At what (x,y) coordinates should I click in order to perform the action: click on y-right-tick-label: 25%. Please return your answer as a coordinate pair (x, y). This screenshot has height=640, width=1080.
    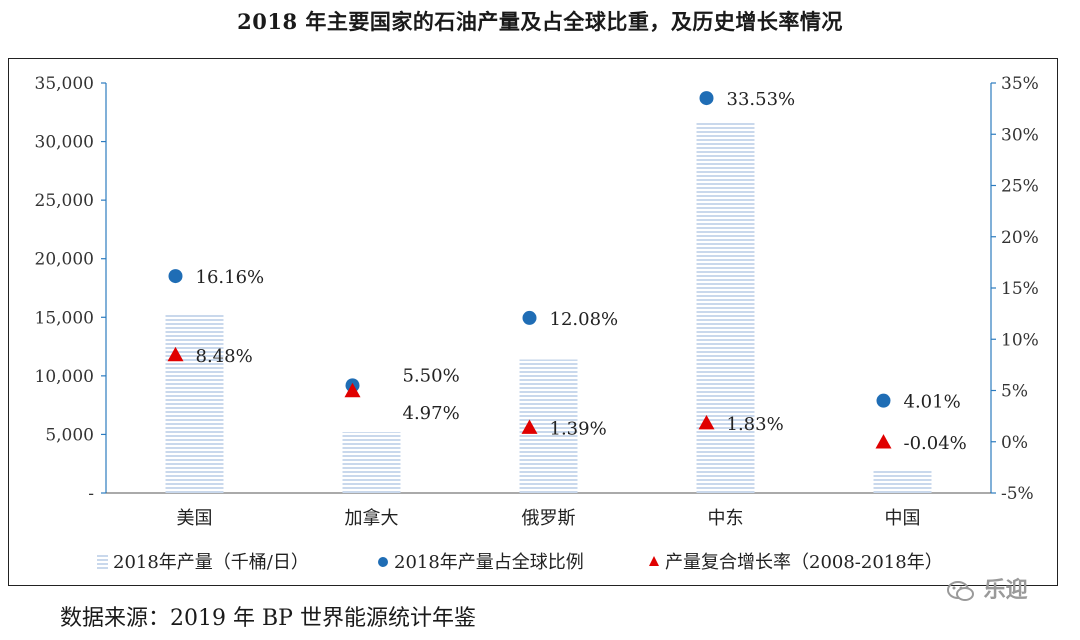
    Looking at the image, I should click on (1020, 187).